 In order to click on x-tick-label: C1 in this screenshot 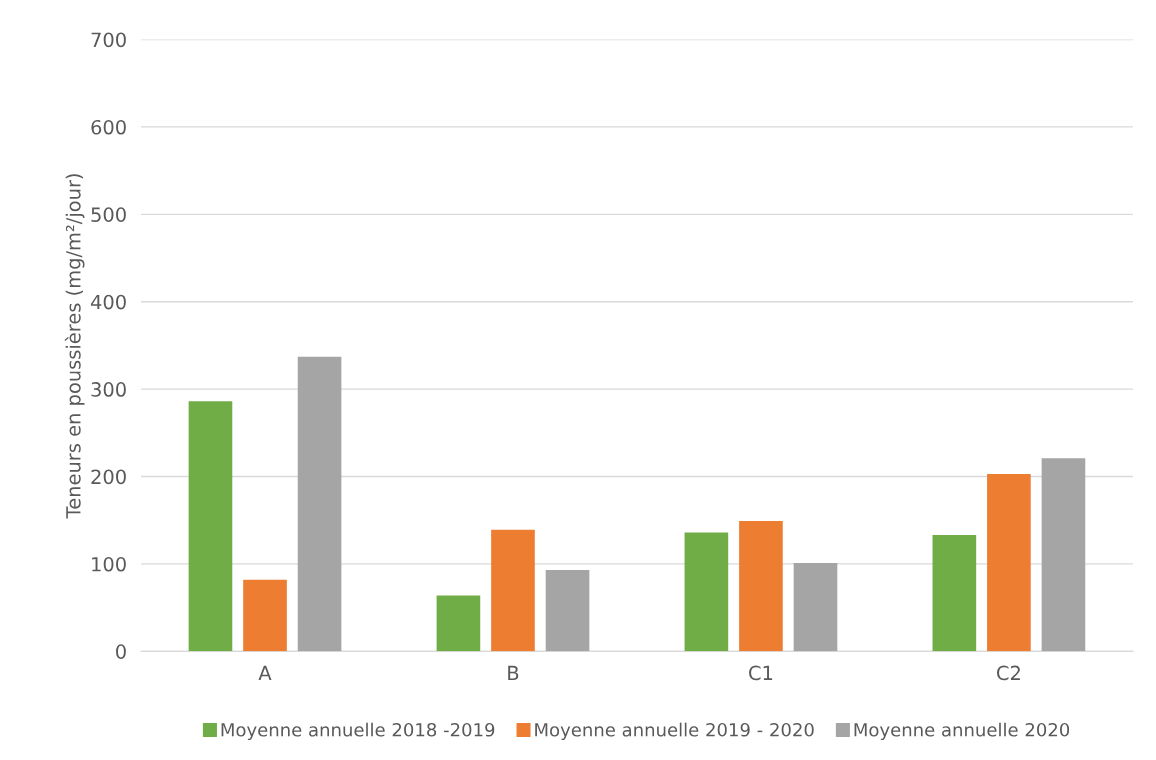, I will do `click(761, 673)`.